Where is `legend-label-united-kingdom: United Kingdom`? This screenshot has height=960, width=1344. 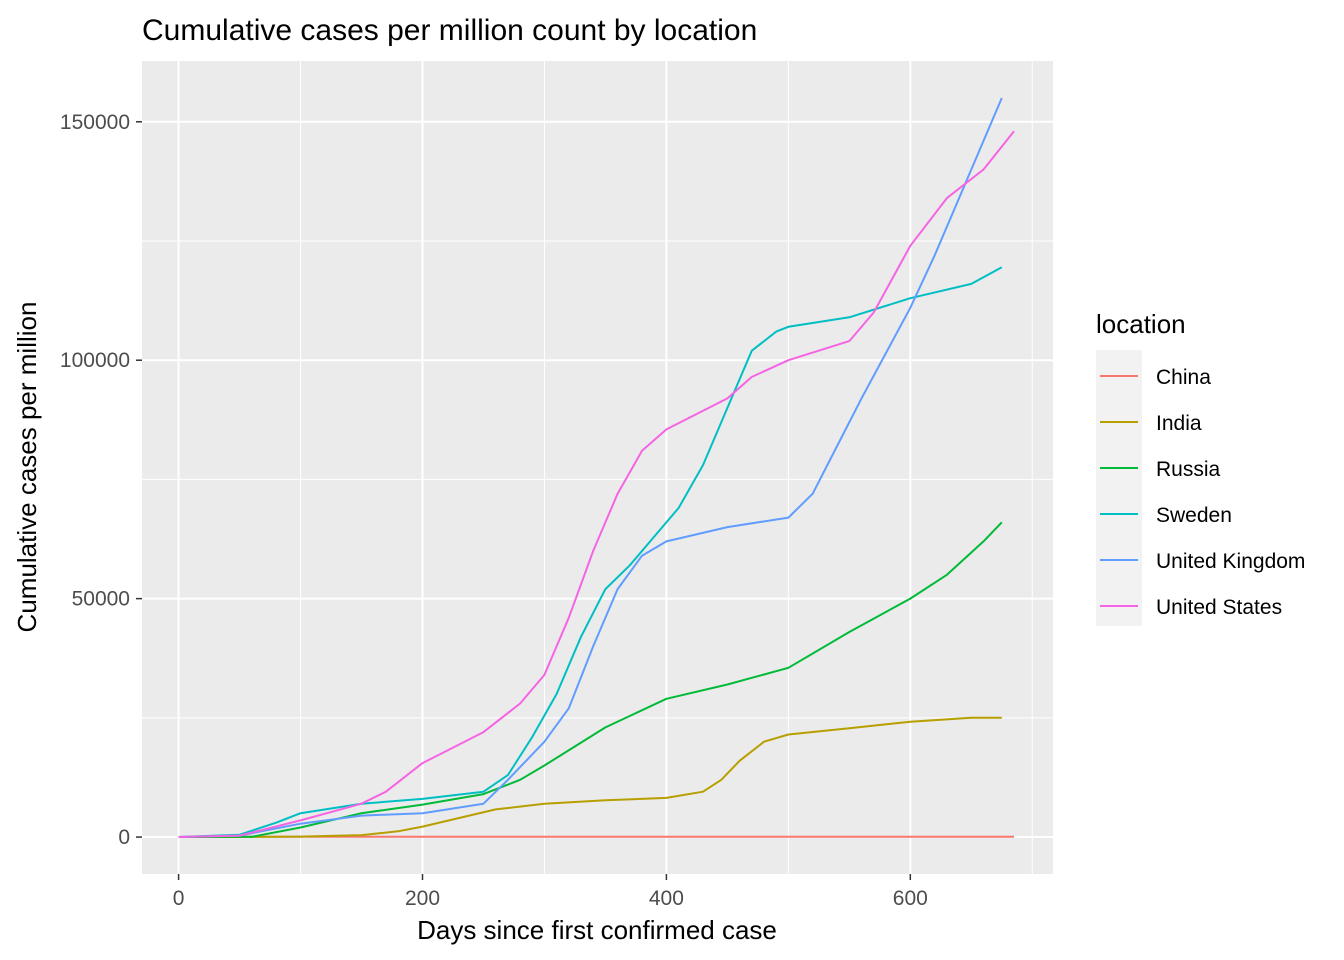 legend-label-united-kingdom: United Kingdom is located at coordinates (1230, 561).